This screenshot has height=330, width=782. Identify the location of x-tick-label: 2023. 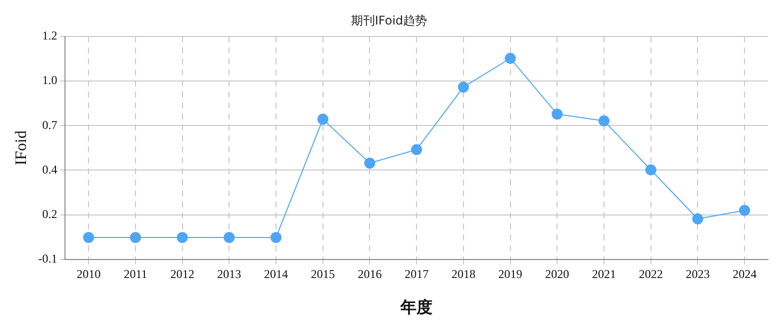
(698, 273).